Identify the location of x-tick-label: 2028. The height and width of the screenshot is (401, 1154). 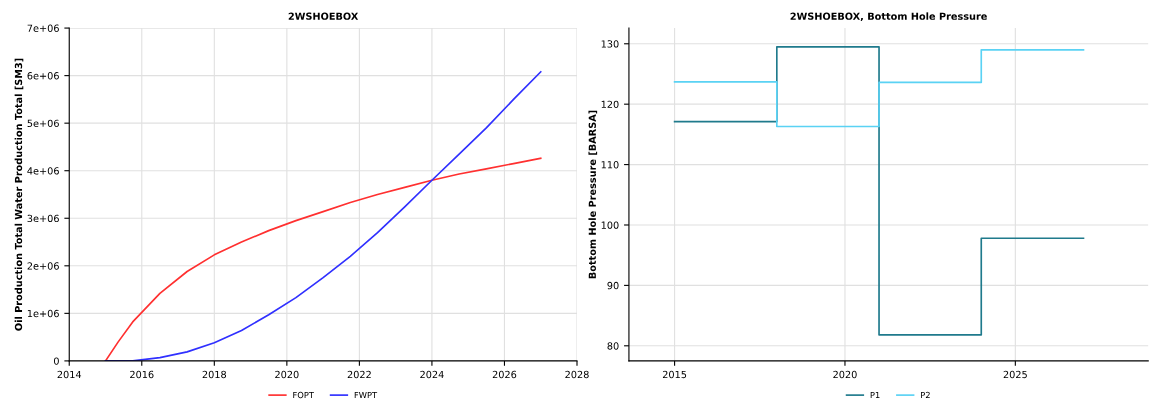
(577, 374).